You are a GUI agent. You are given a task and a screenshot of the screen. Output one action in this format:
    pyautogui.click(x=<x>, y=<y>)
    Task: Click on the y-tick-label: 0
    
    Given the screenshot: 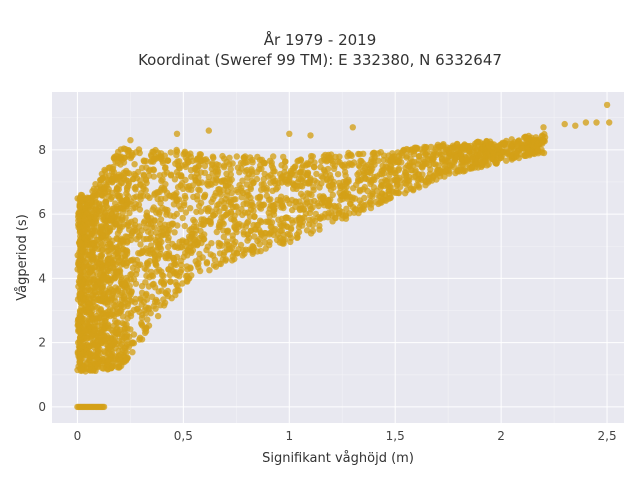 What is the action you would take?
    pyautogui.click(x=42, y=407)
    